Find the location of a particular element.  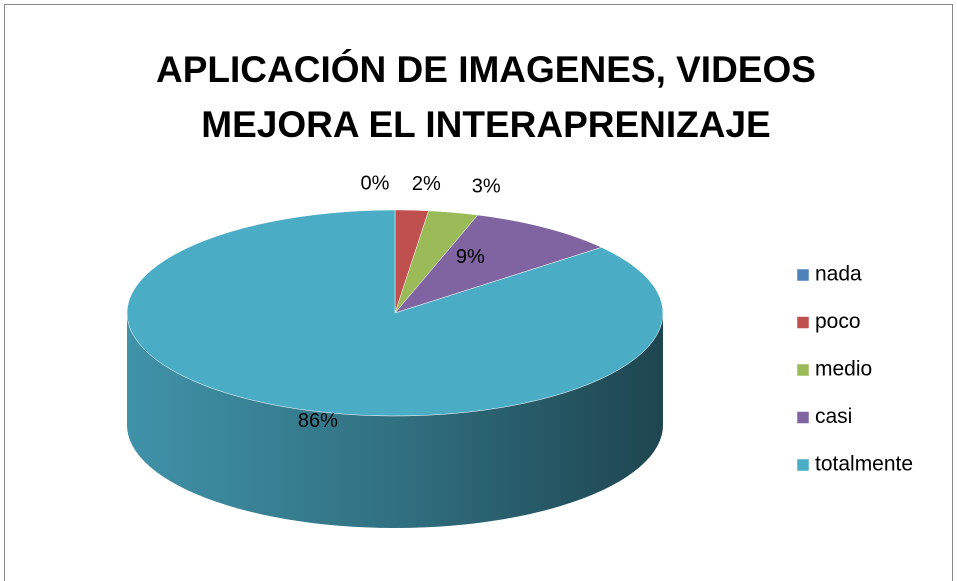

legend-label: nada is located at coordinates (838, 274).